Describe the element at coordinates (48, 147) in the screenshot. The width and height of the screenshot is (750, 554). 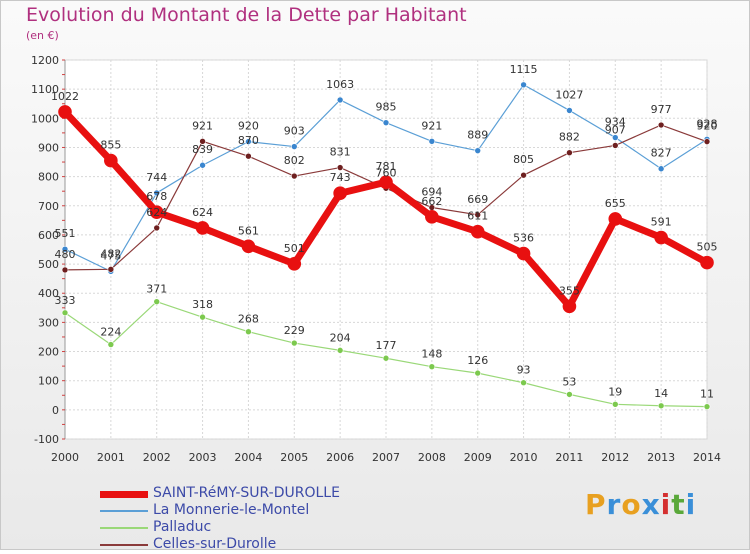
I see `y-tick-label: 900` at that location.